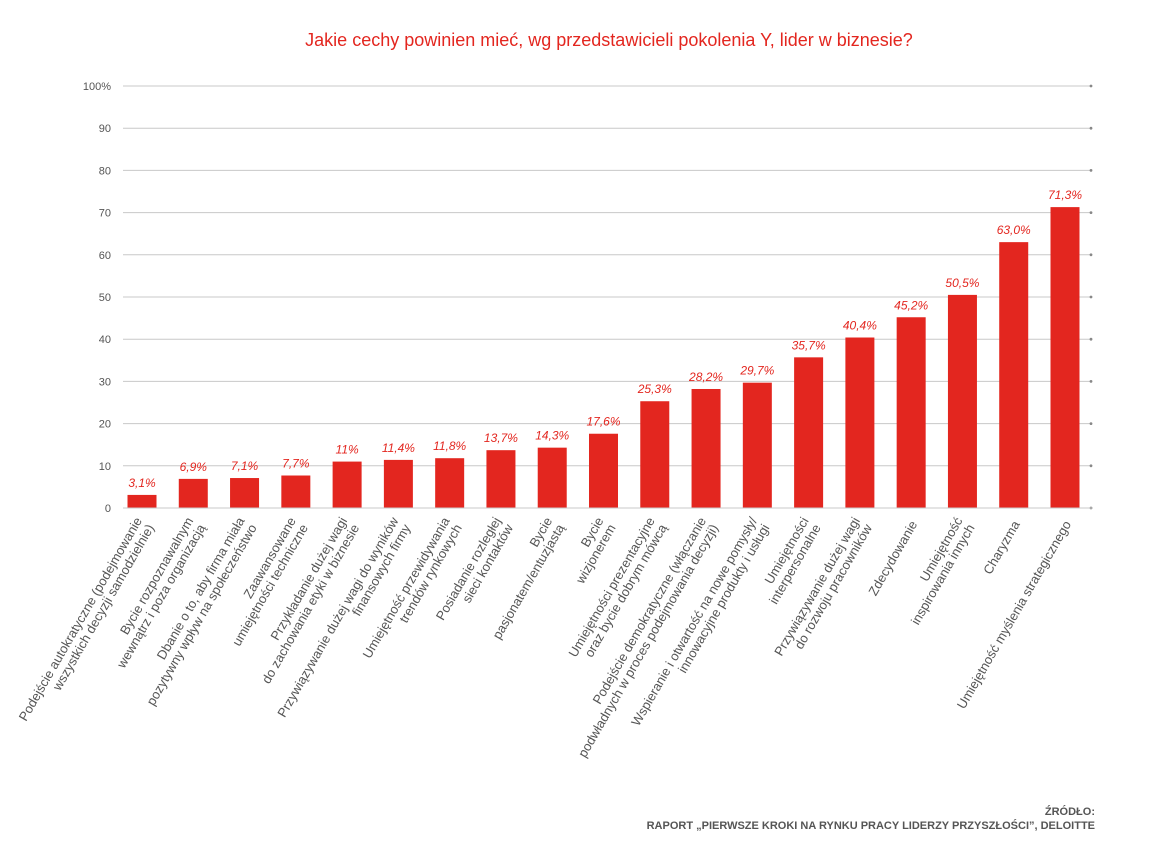  Describe the element at coordinates (105, 382) in the screenshot. I see `y-tick-label: 30` at that location.